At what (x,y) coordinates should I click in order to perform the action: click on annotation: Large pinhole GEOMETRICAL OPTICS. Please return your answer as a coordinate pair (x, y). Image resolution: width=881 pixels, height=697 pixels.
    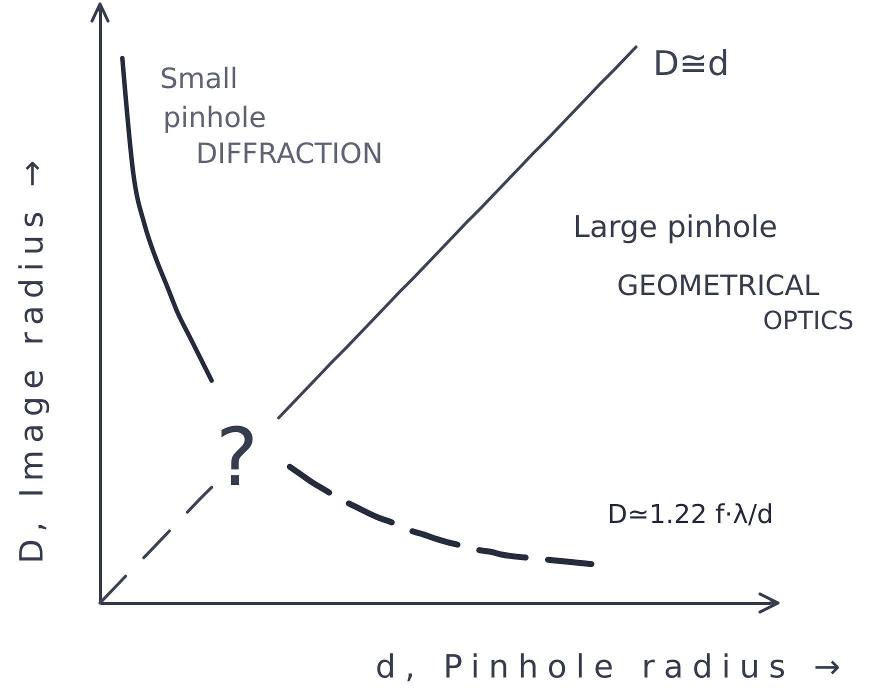
    Looking at the image, I should click on (713, 272).